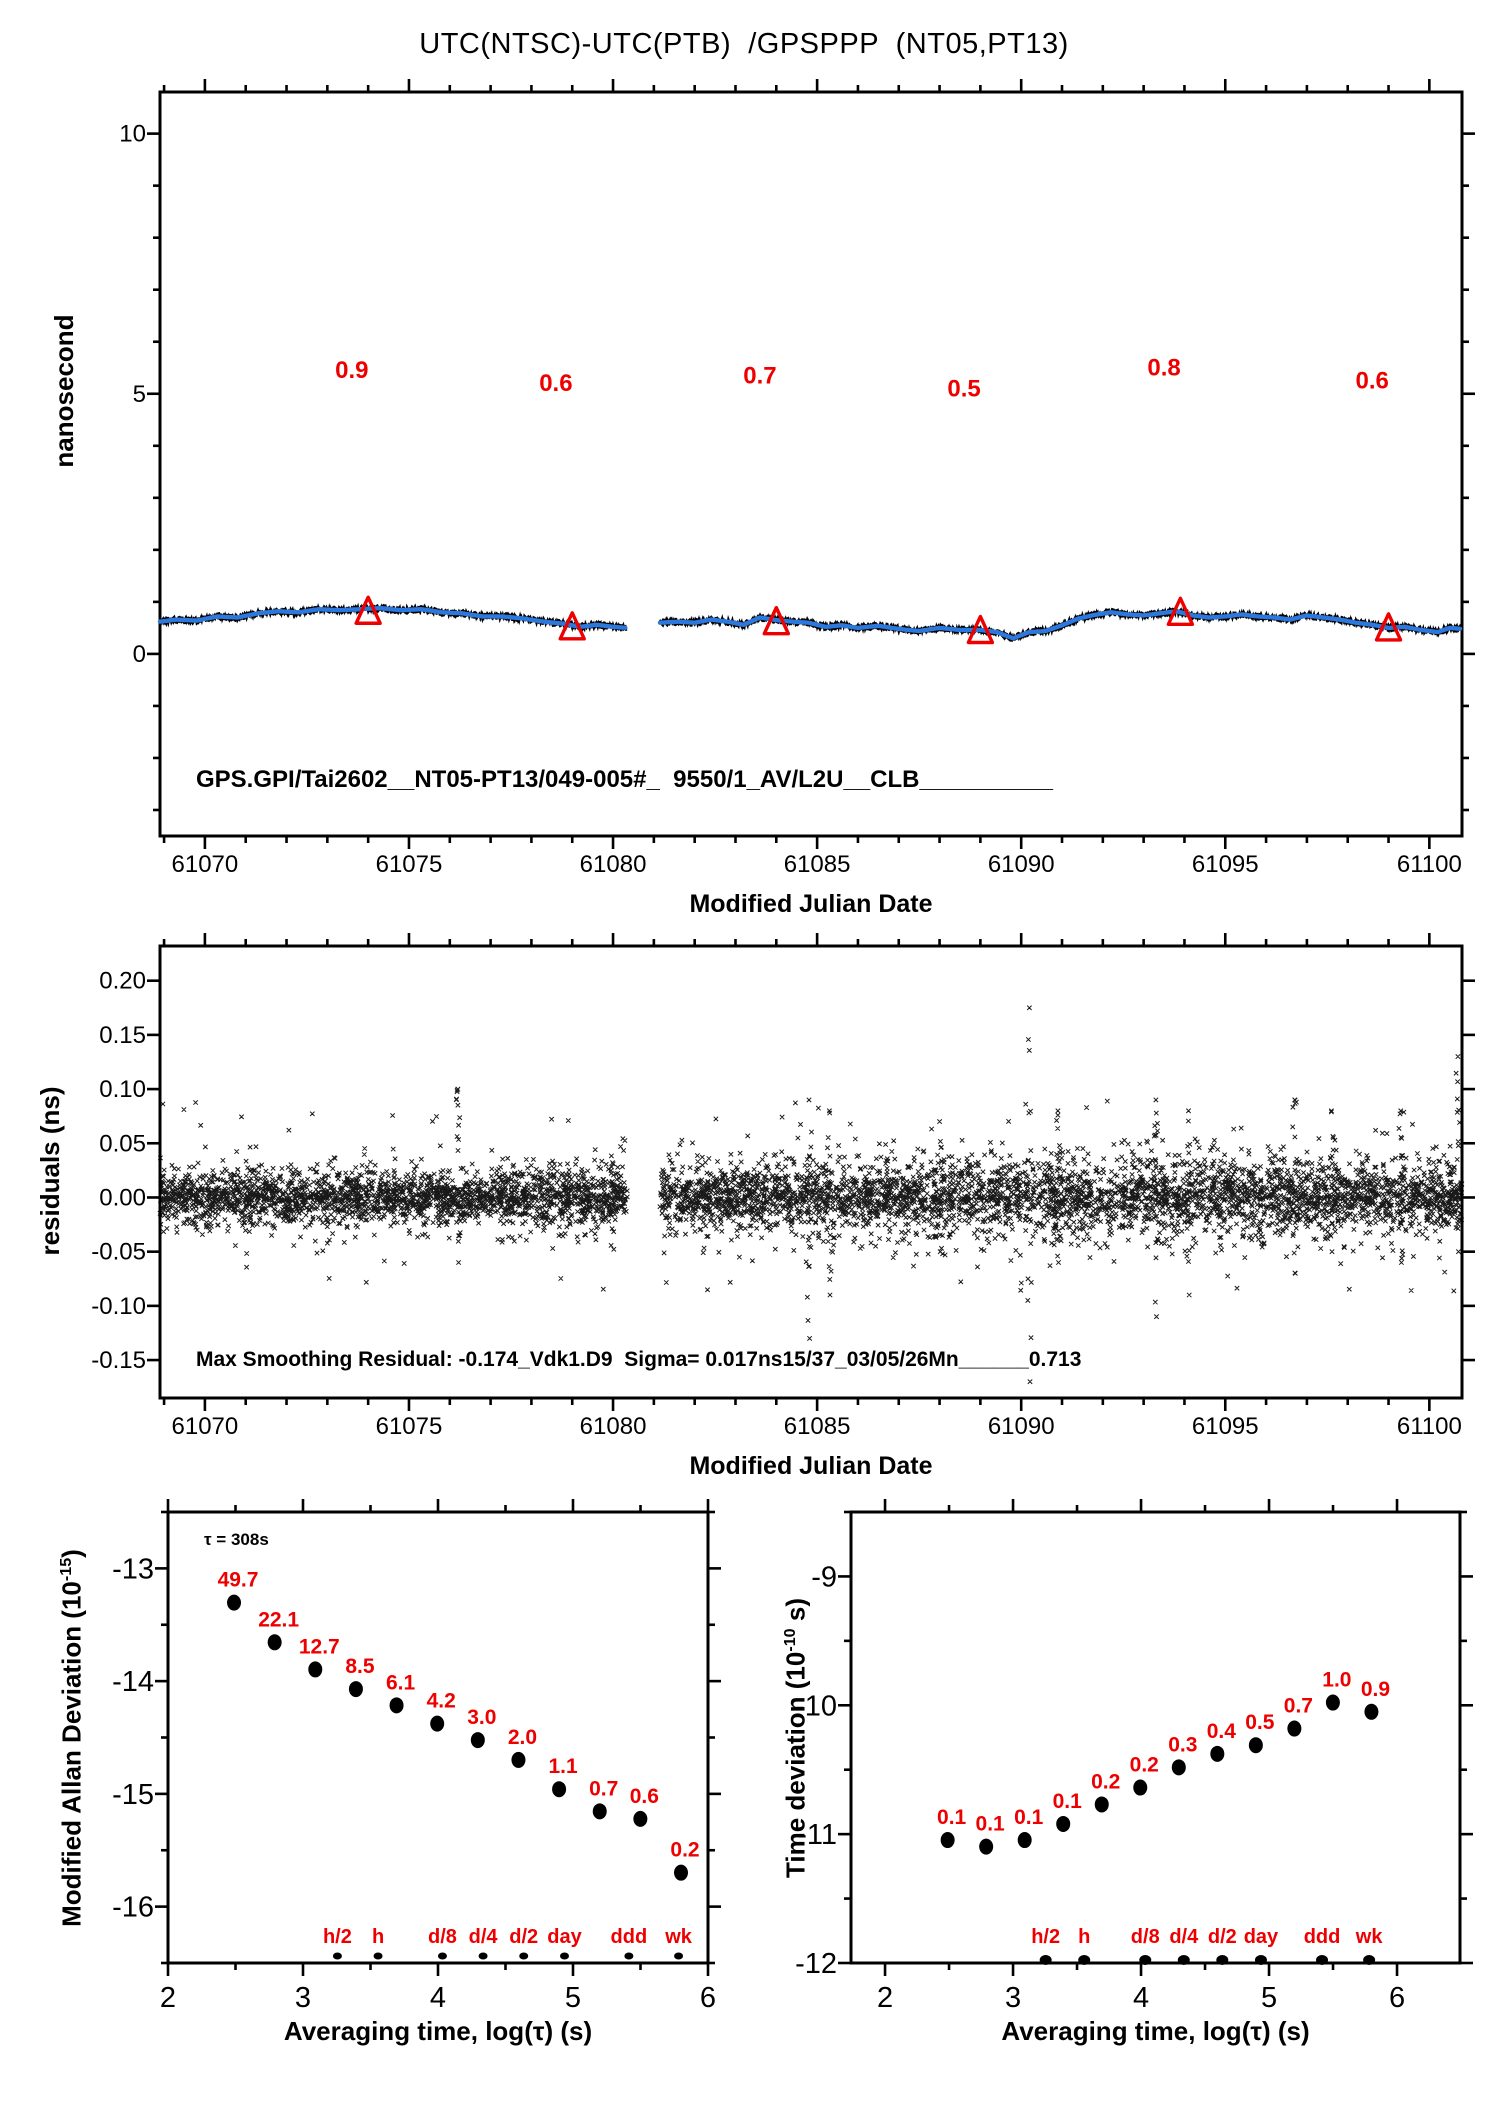  Describe the element at coordinates (442, 1937) in the screenshot. I see `time-span-label: d/8` at that location.